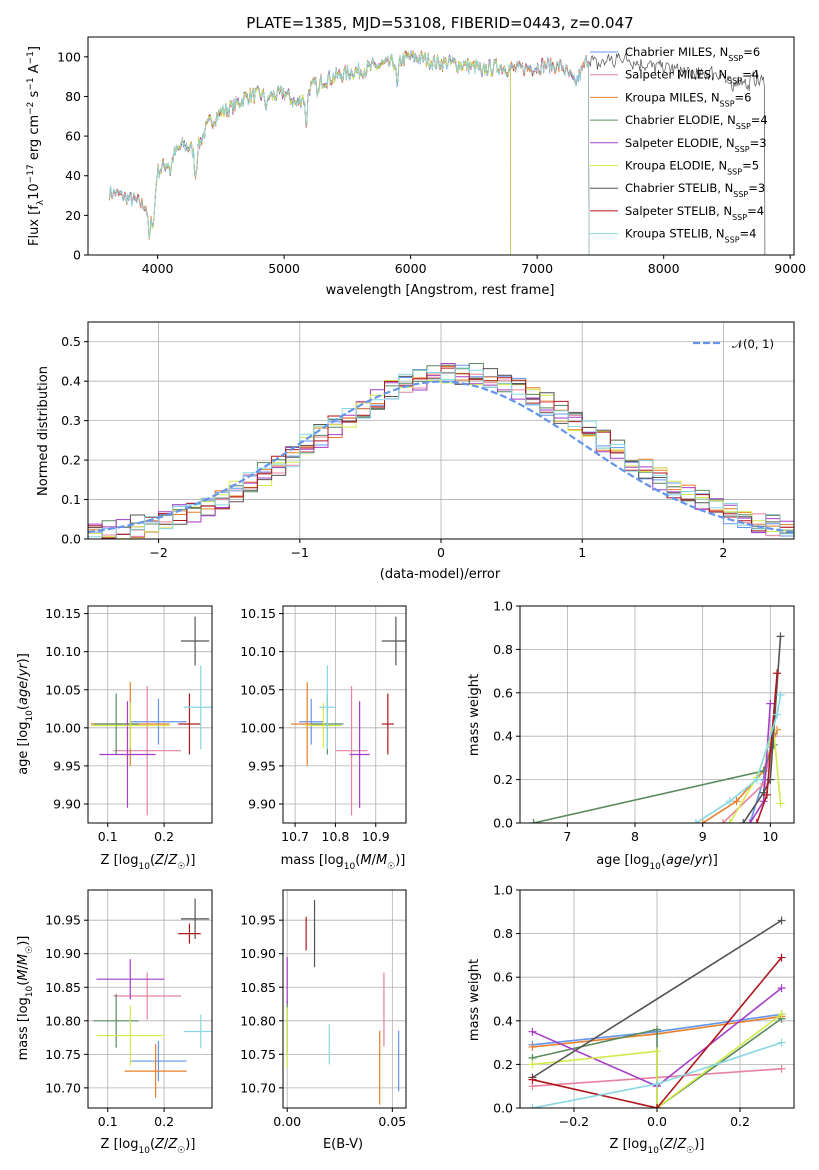 Image resolution: width=819 pixels, height=1170 pixels. Describe the element at coordinates (703, 836) in the screenshot. I see `x-tick-label: 9` at that location.